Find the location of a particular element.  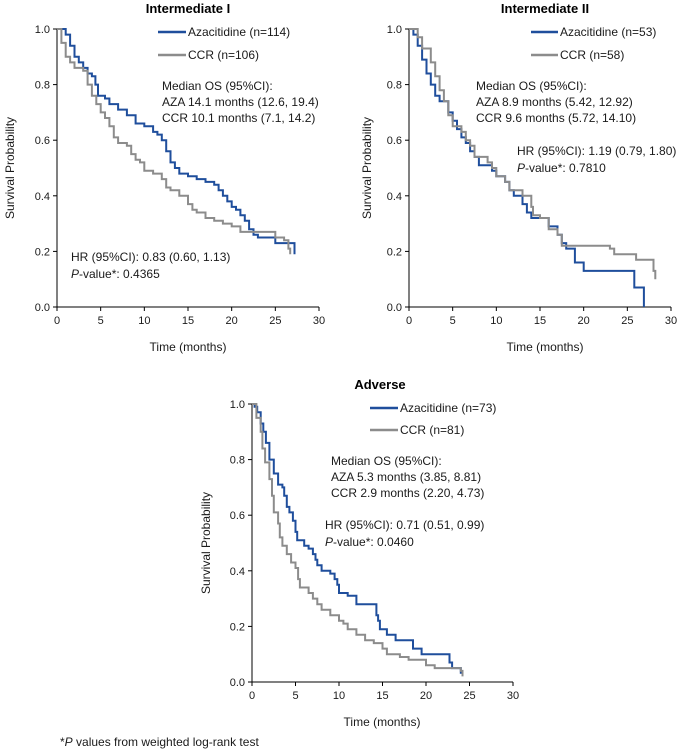

chart-title: Adverse is located at coordinates (379, 384).